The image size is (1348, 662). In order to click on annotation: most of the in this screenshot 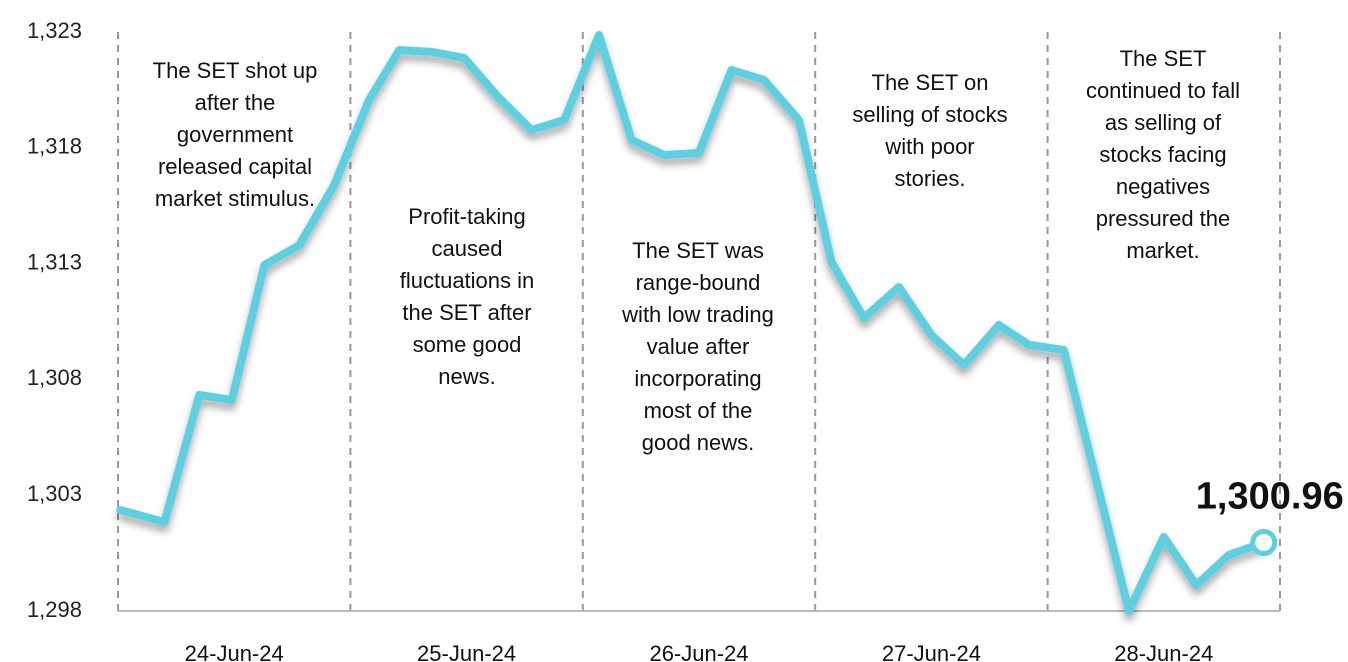, I will do `click(698, 410)`.